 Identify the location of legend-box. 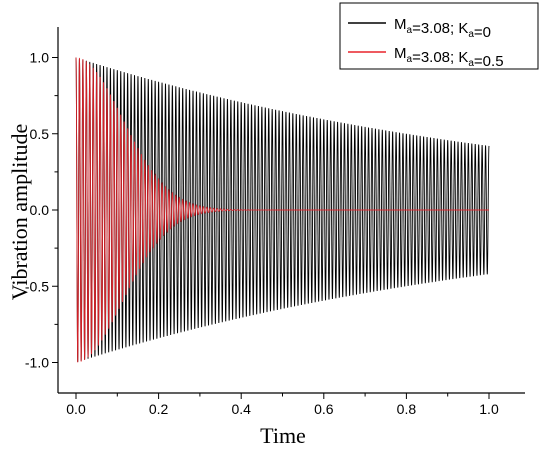
(439, 36).